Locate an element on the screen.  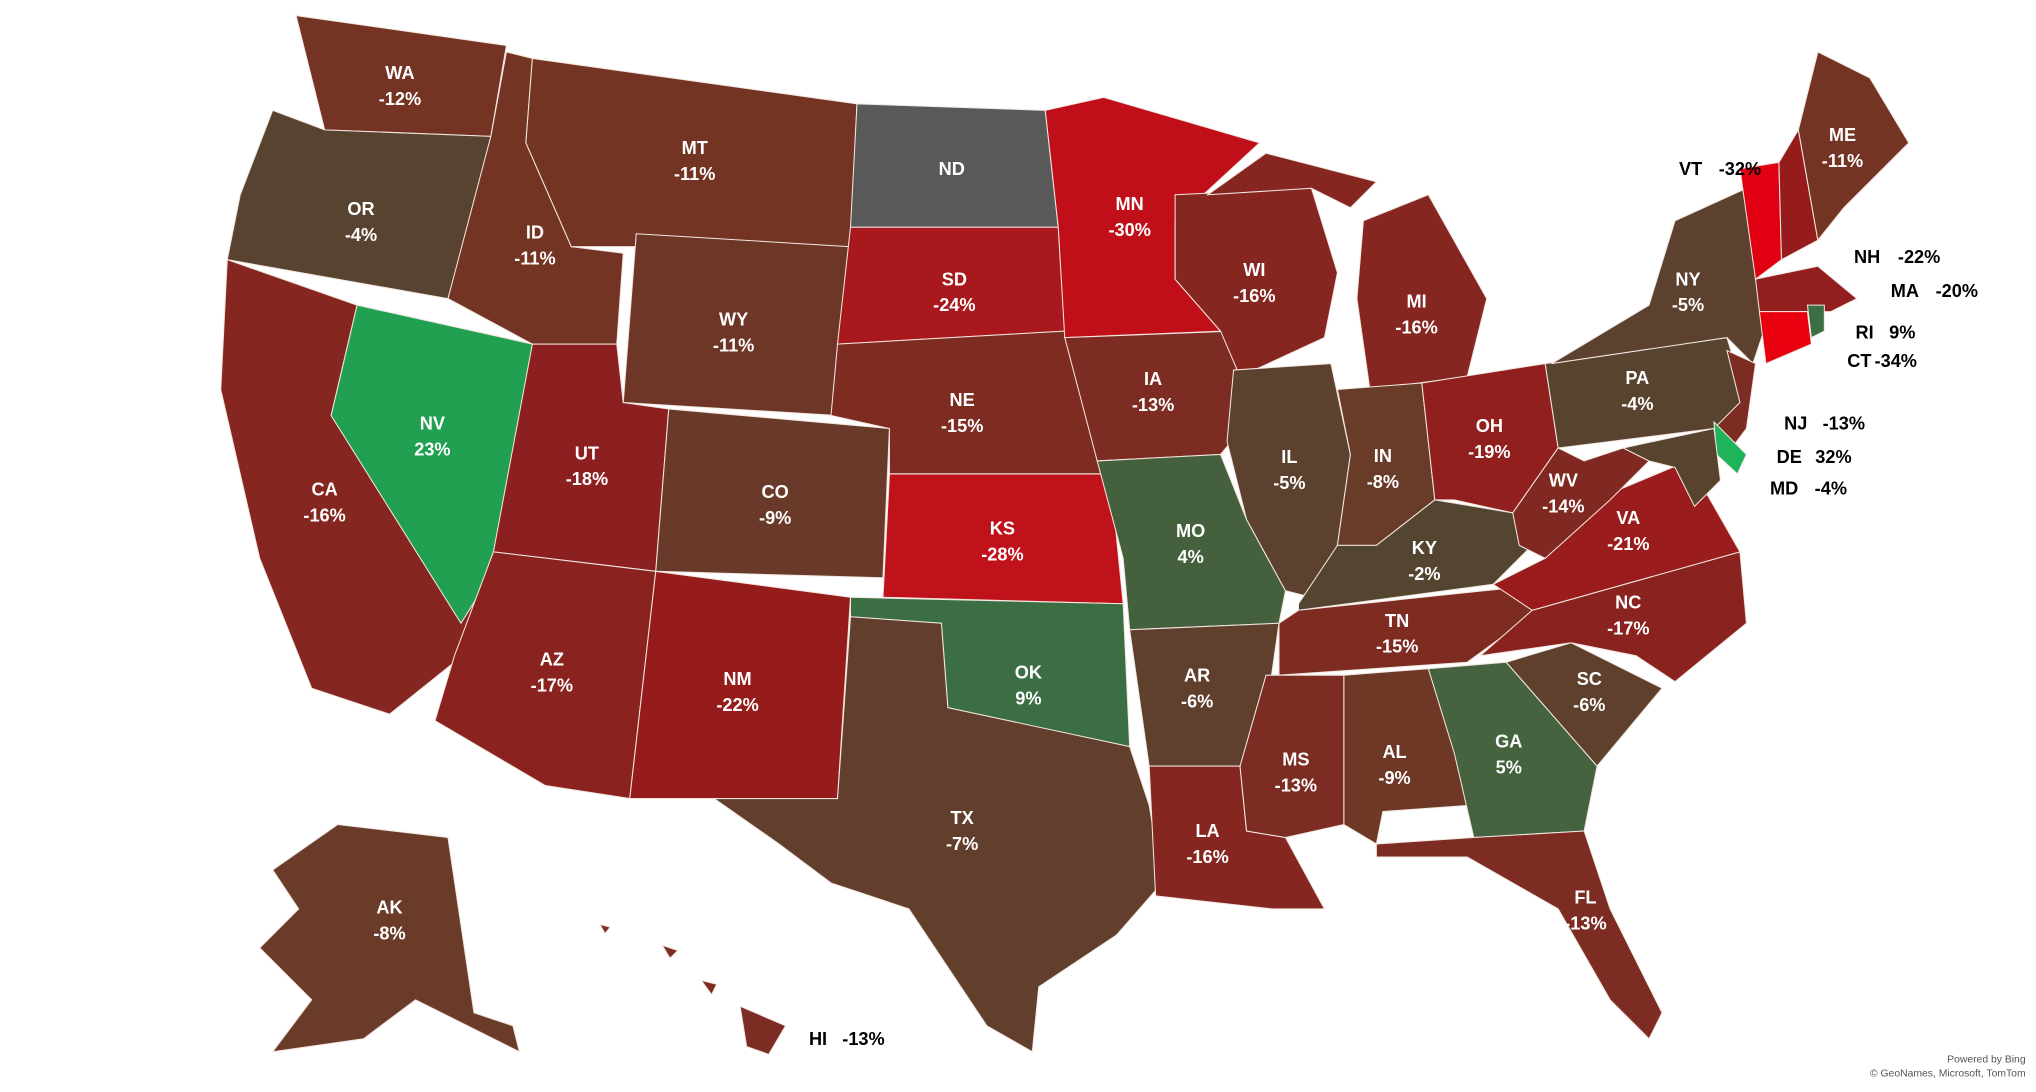
value-label: -32% is located at coordinates (1740, 169).